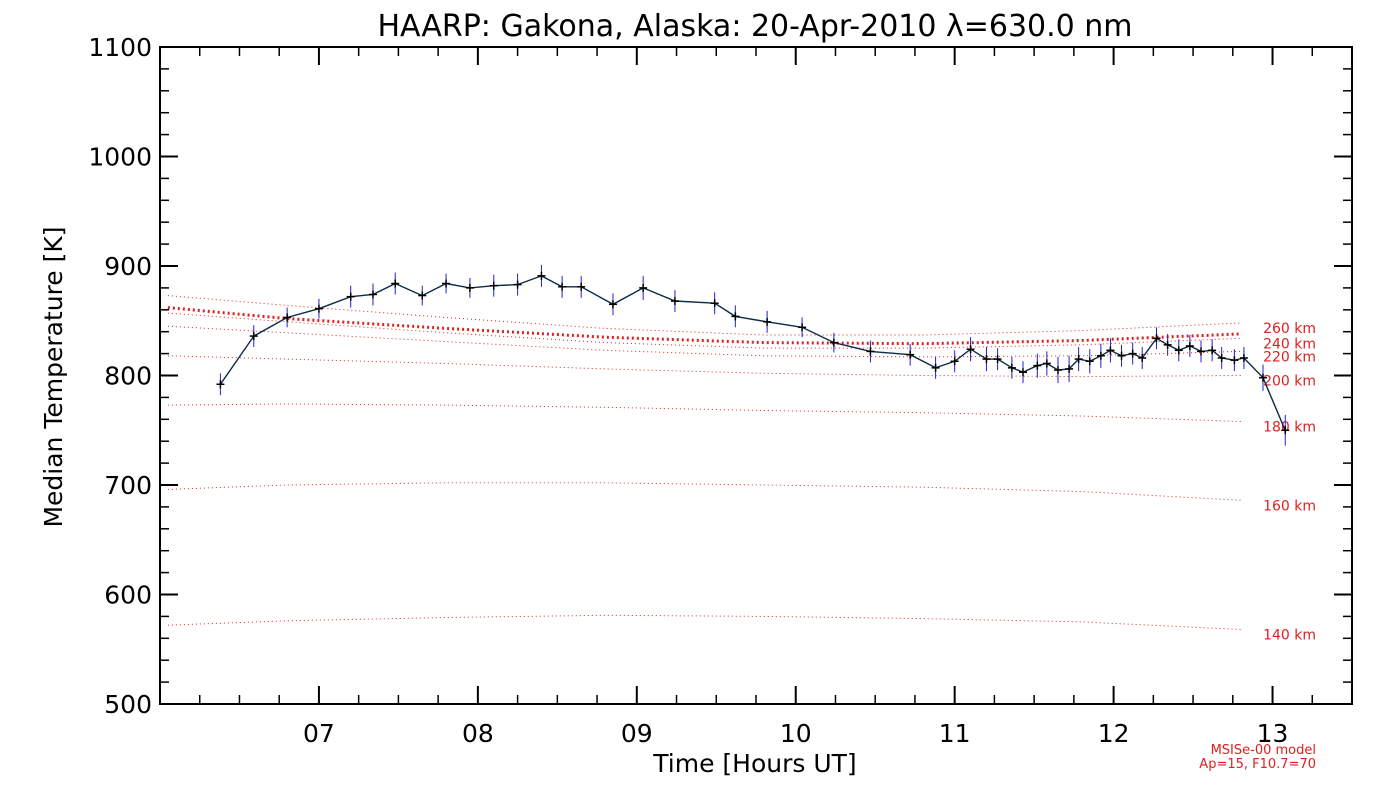 Image resolution: width=1400 pixels, height=800 pixels. Describe the element at coordinates (1289, 382) in the screenshot. I see `model-curve-label: 200 km` at that location.